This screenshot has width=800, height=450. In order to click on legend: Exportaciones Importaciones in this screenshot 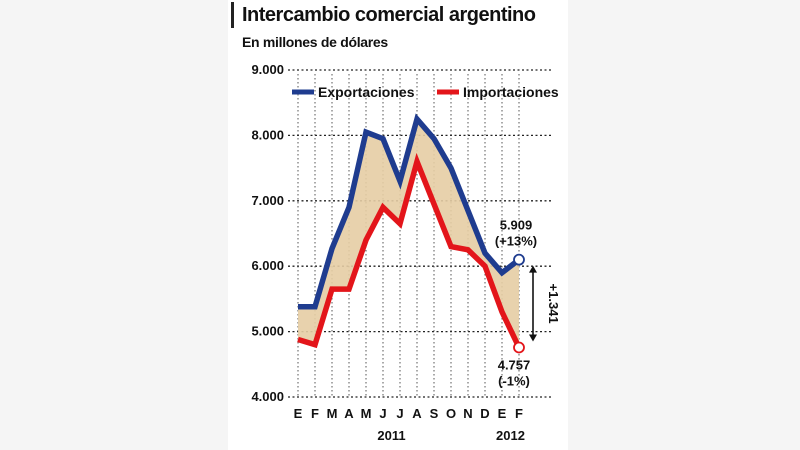, I will do `click(425, 92)`.